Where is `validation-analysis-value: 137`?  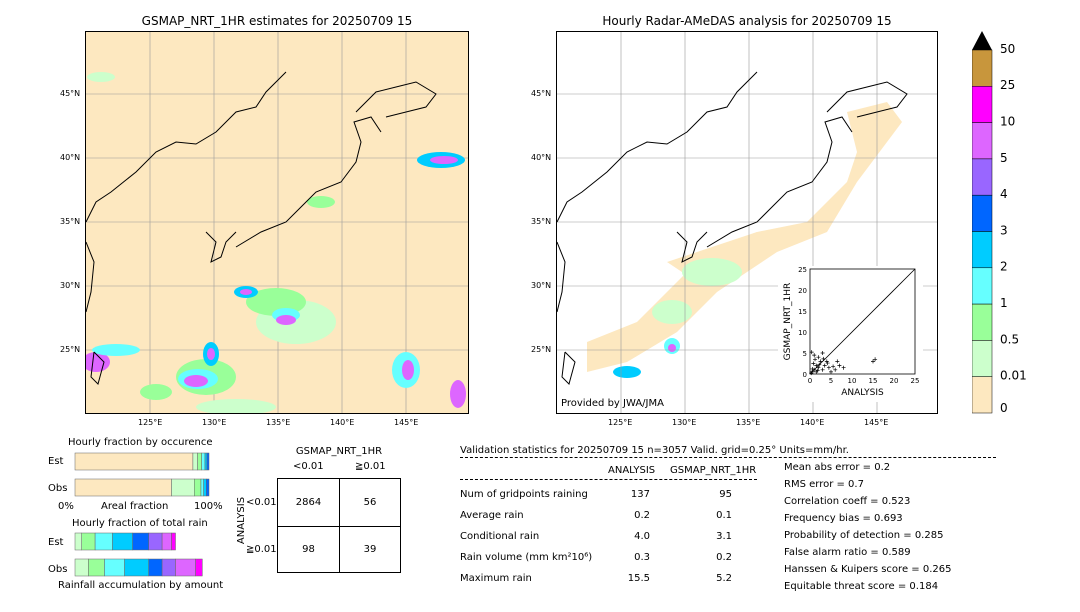 validation-analysis-value: 137 is located at coordinates (640, 494).